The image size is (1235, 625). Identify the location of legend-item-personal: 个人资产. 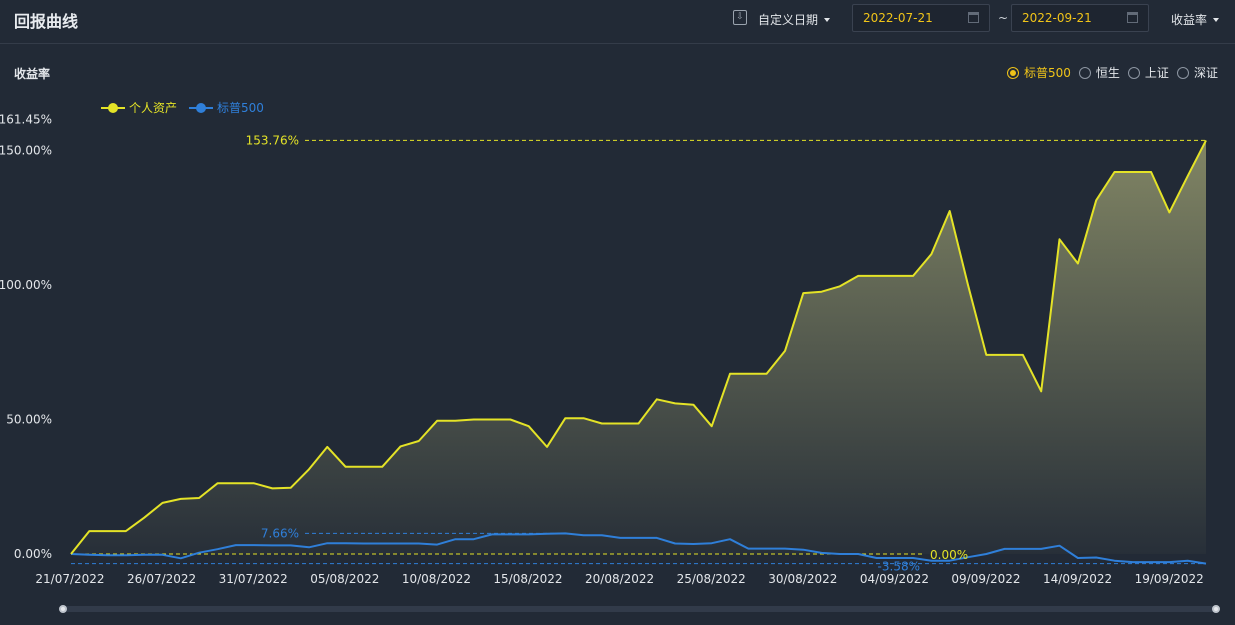
(139, 107).